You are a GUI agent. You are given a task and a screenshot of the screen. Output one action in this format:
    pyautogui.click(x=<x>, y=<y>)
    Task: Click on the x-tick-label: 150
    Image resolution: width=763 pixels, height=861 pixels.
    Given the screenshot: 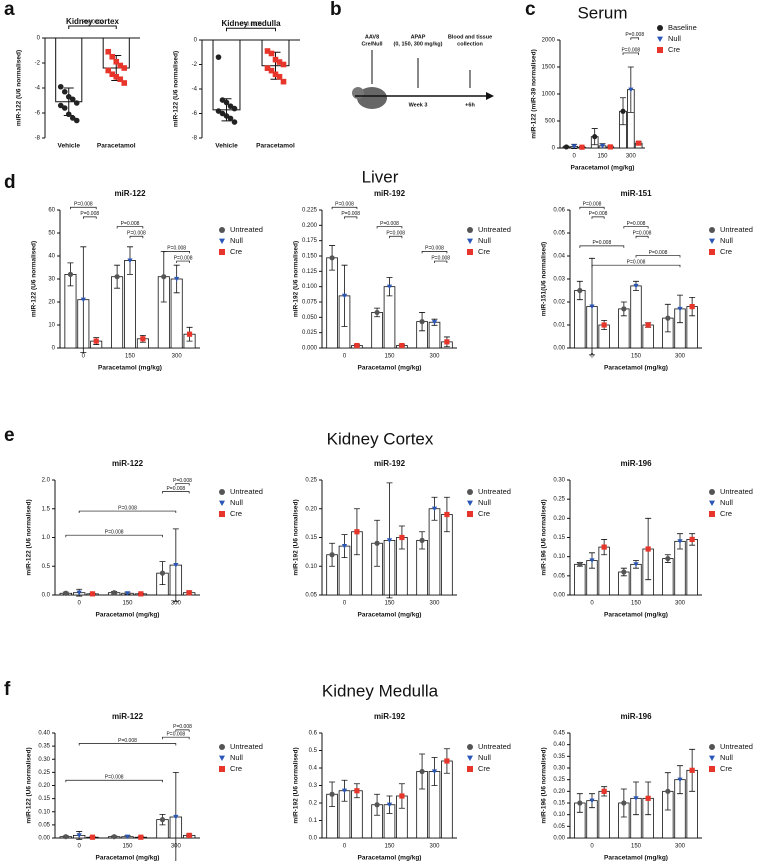 What is the action you would take?
    pyautogui.click(x=636, y=604)
    